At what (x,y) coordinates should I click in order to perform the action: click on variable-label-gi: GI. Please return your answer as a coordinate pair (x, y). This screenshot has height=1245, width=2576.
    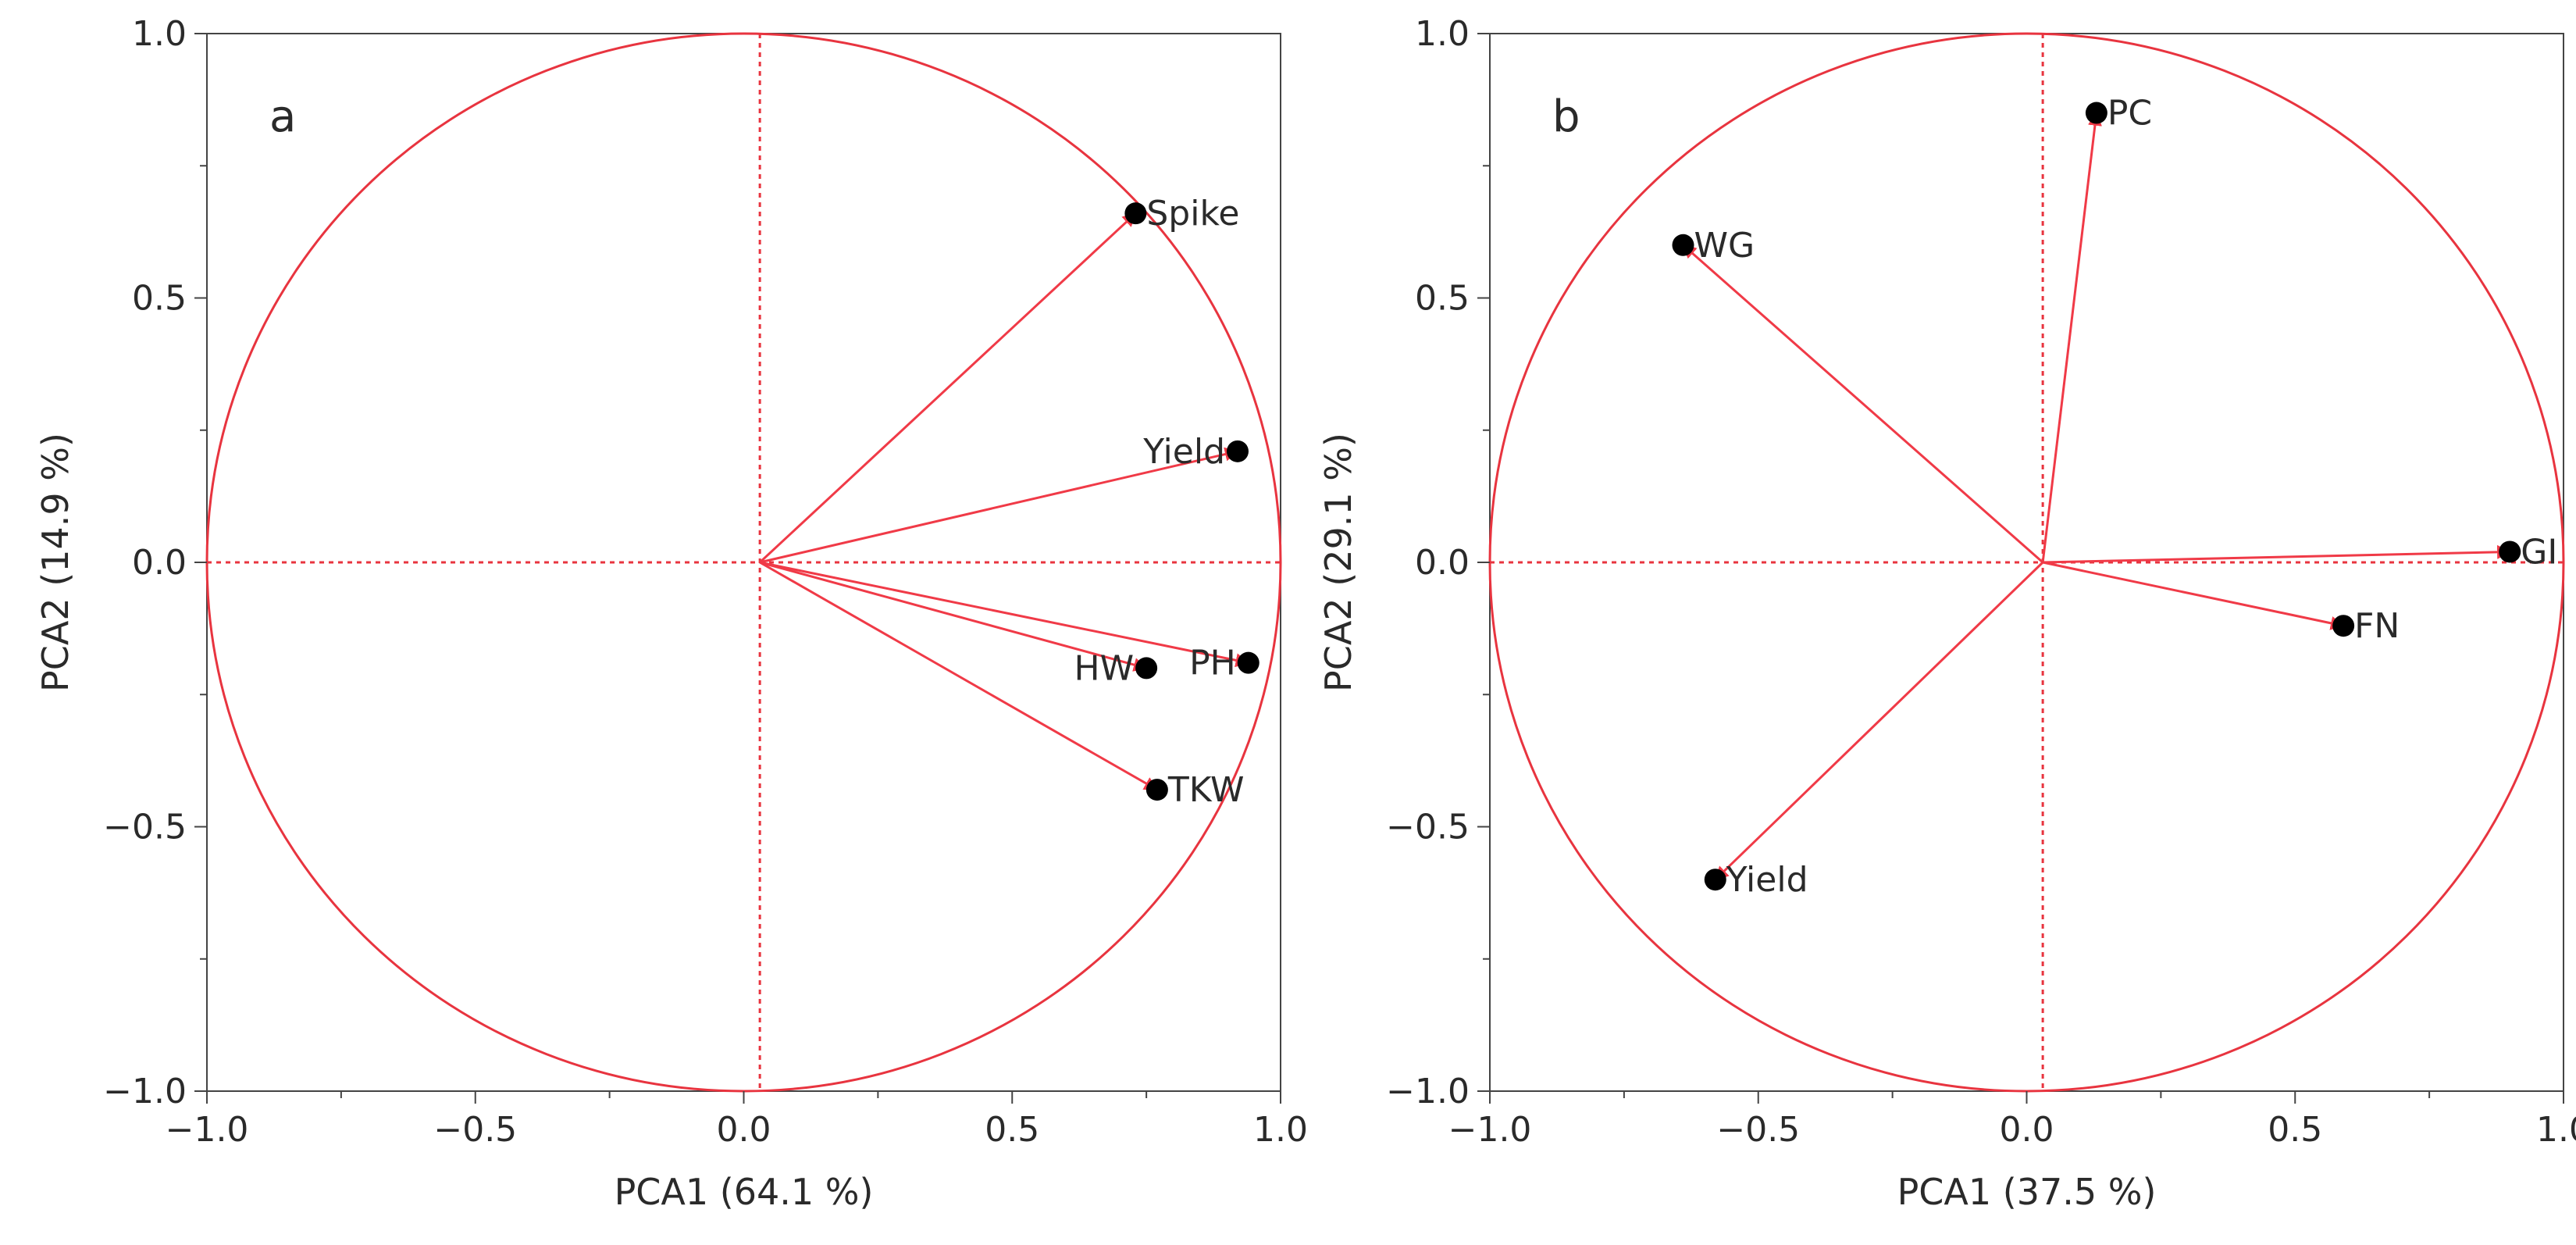
    Looking at the image, I should click on (2539, 552).